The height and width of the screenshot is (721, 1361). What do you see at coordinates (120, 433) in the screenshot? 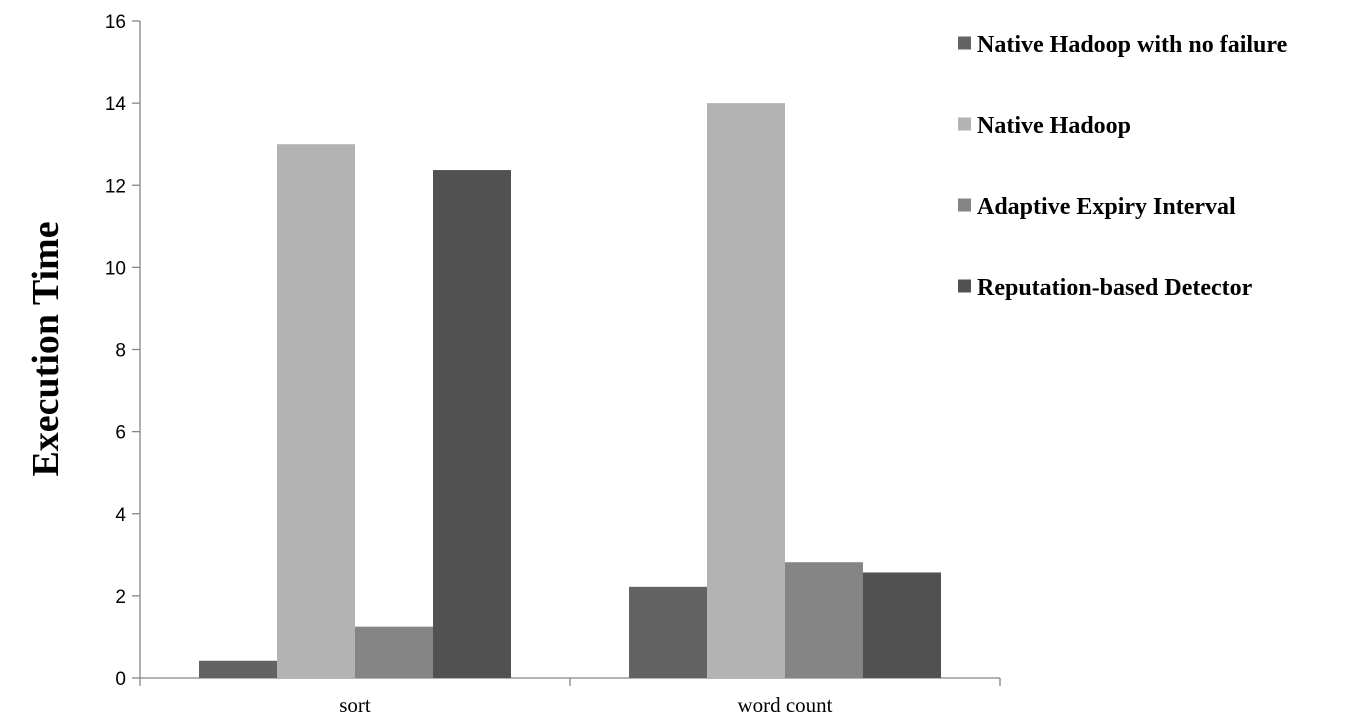
I see `y-tick-label: 6` at bounding box center [120, 433].